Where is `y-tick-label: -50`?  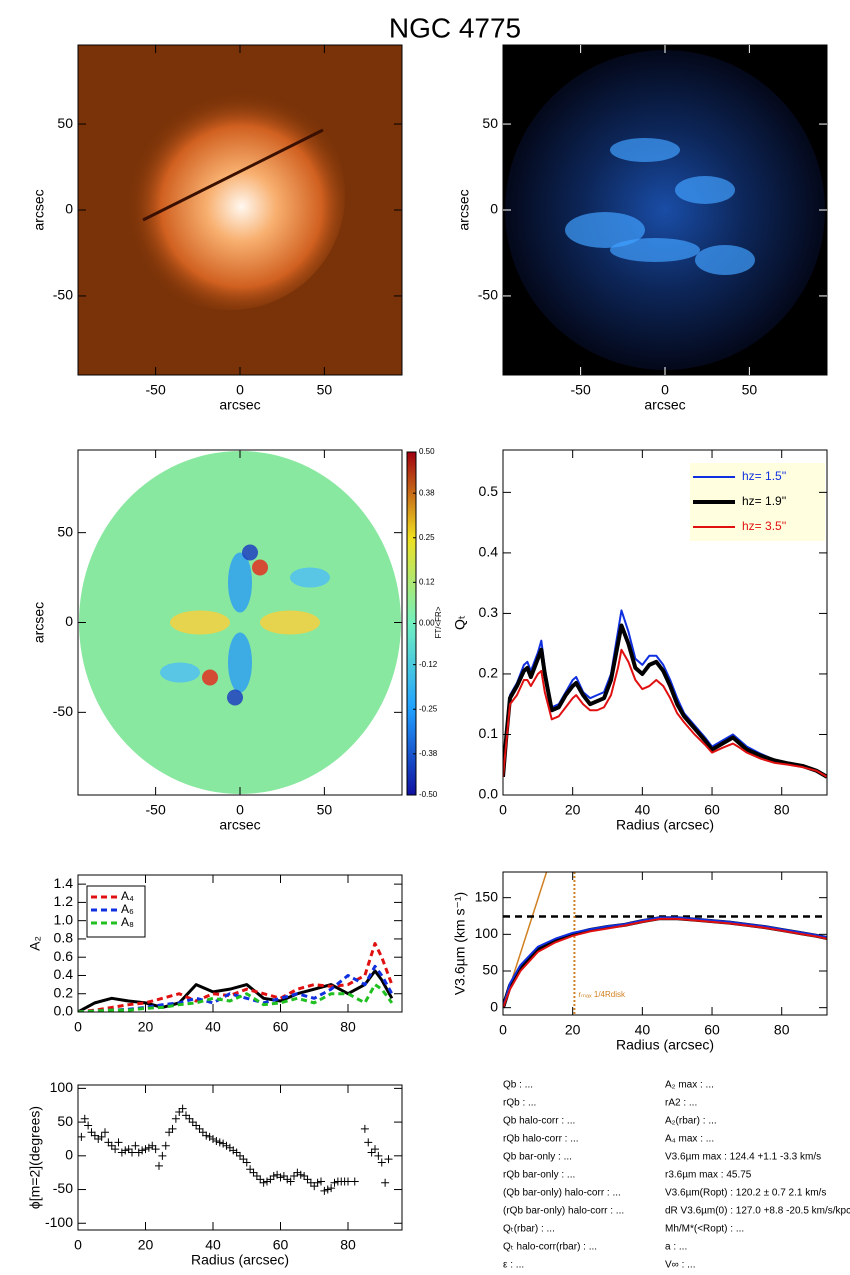
y-tick-label: -50 is located at coordinates (488, 295).